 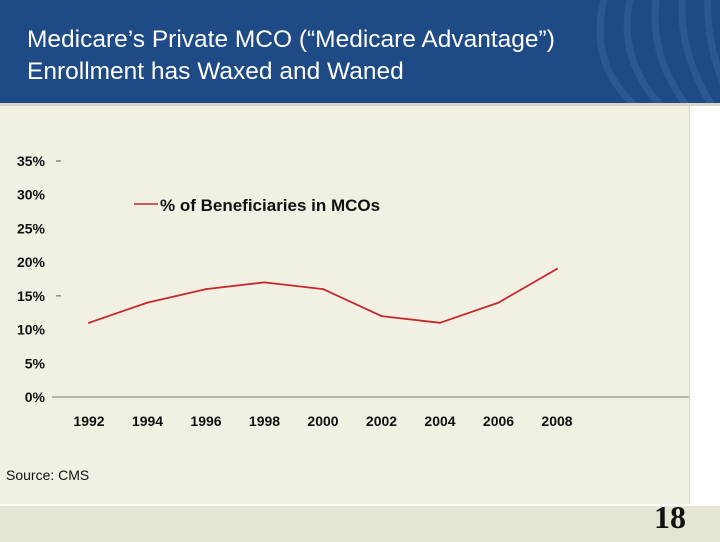 I want to click on x-tick-label: 1996, so click(x=205, y=421).